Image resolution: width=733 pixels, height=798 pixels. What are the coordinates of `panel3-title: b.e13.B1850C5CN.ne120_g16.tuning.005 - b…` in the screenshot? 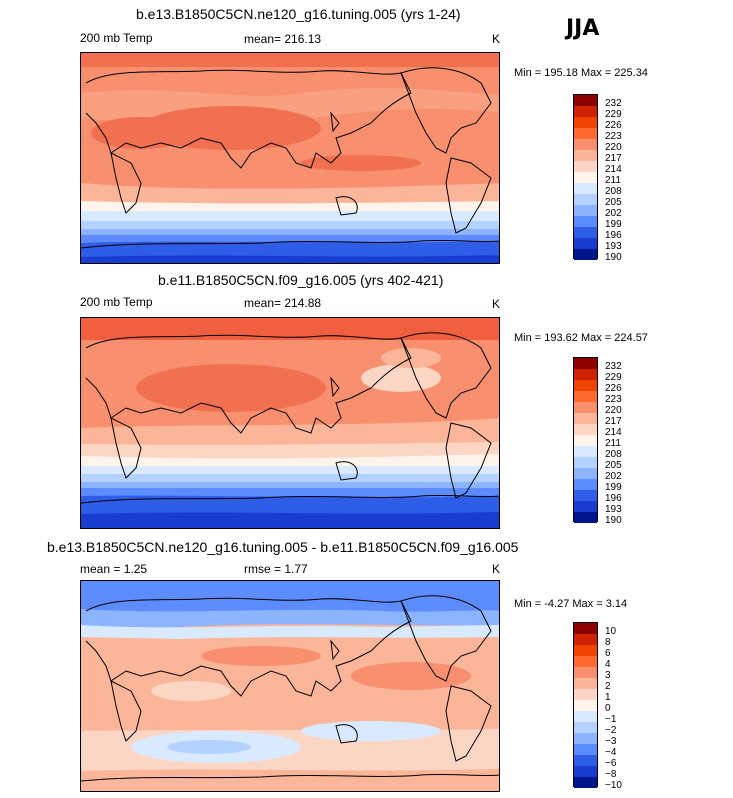 It's located at (283, 547).